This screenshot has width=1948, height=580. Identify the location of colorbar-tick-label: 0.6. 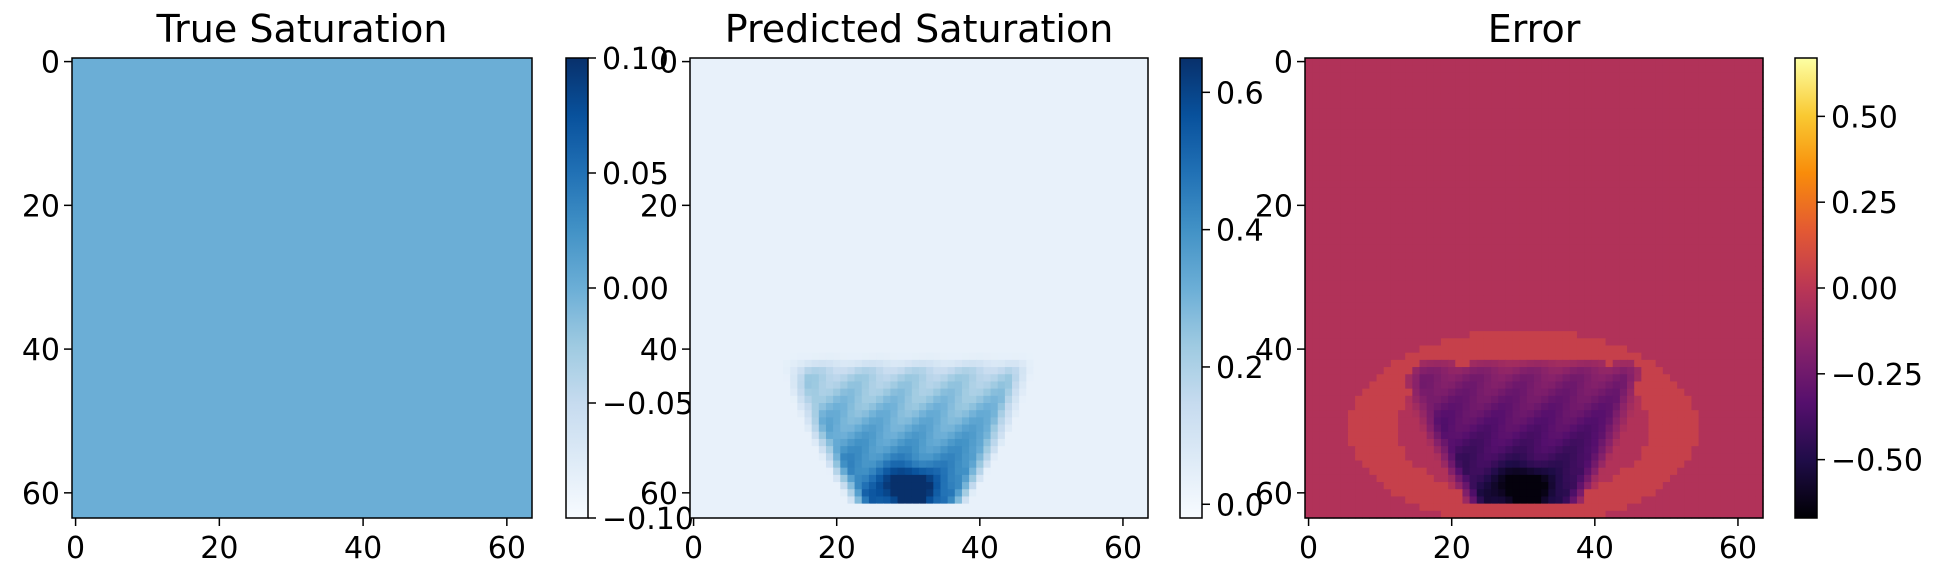
(1240, 93).